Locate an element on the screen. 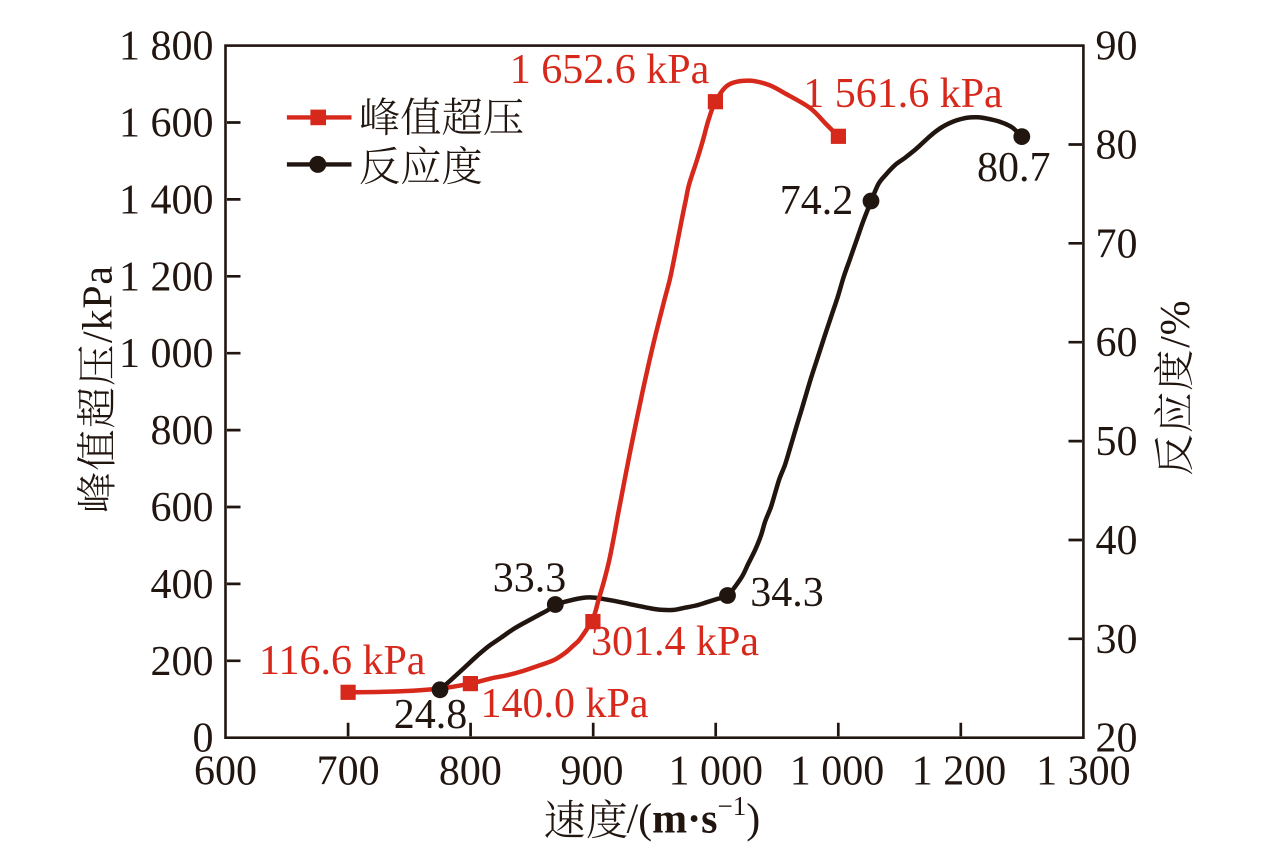 This screenshot has height=849, width=1276. svg-text: 1 600 is located at coordinates (166, 124).